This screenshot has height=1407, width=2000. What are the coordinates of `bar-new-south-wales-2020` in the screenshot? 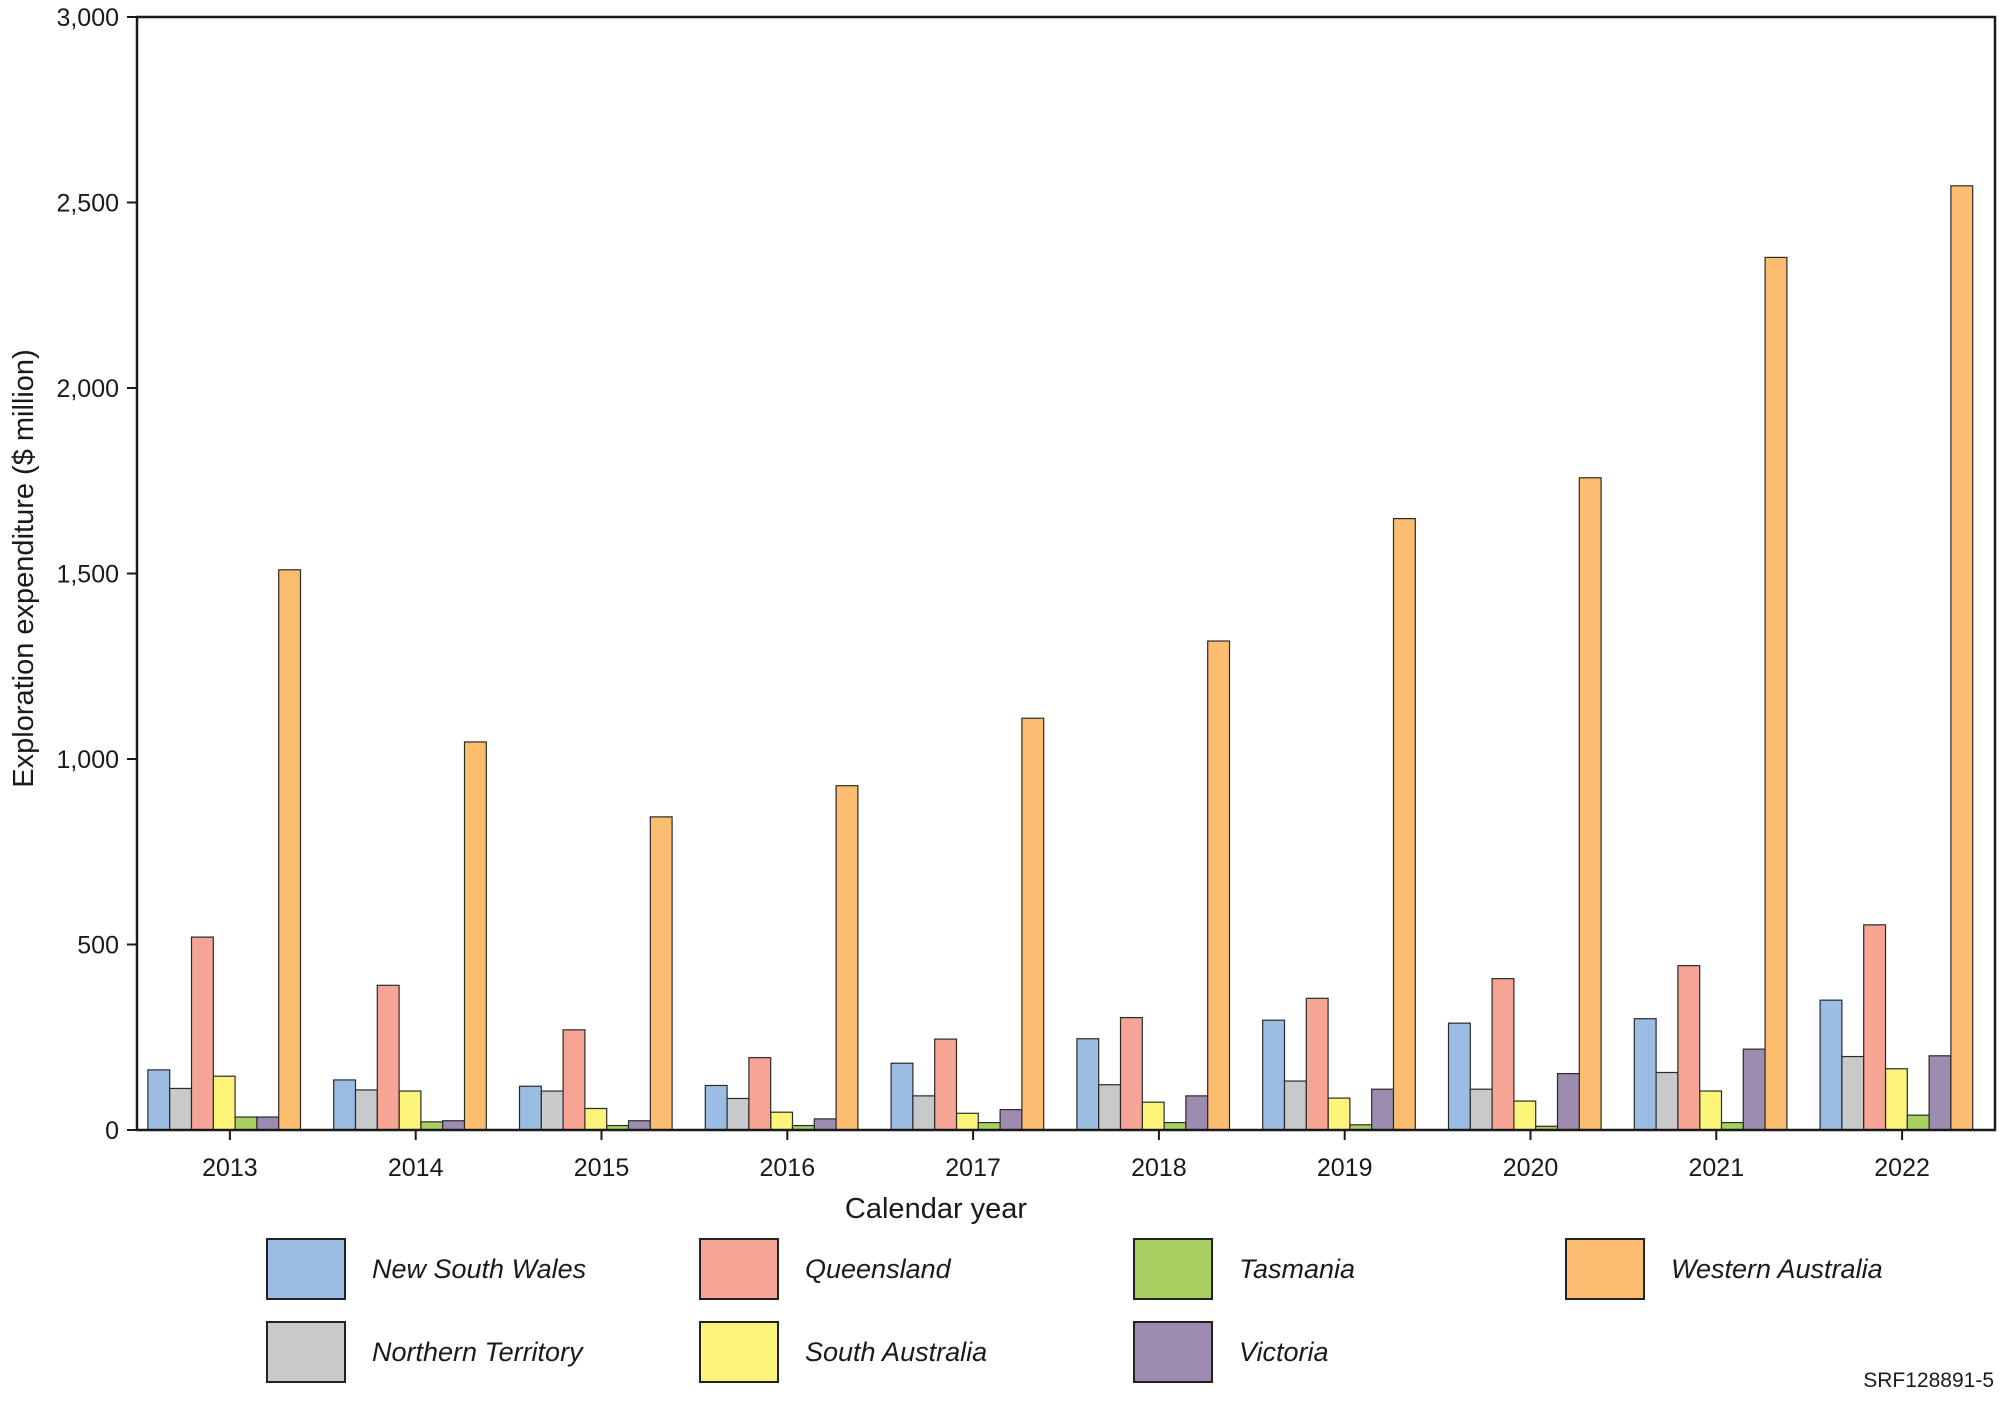 It's located at (1459, 1076).